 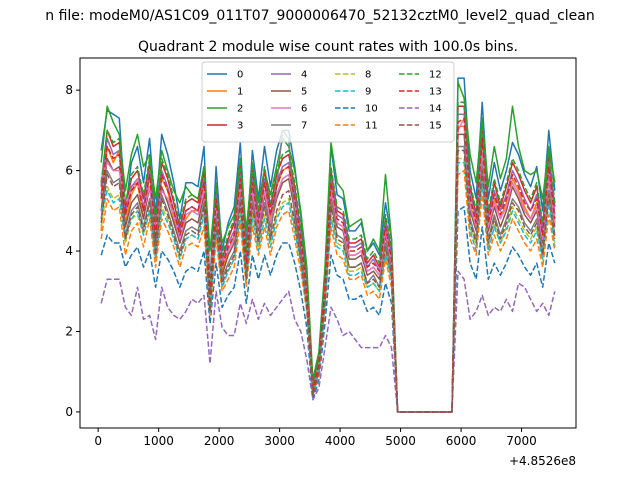 I want to click on y-axis: 0 2 4 6 8, so click(x=72, y=251).